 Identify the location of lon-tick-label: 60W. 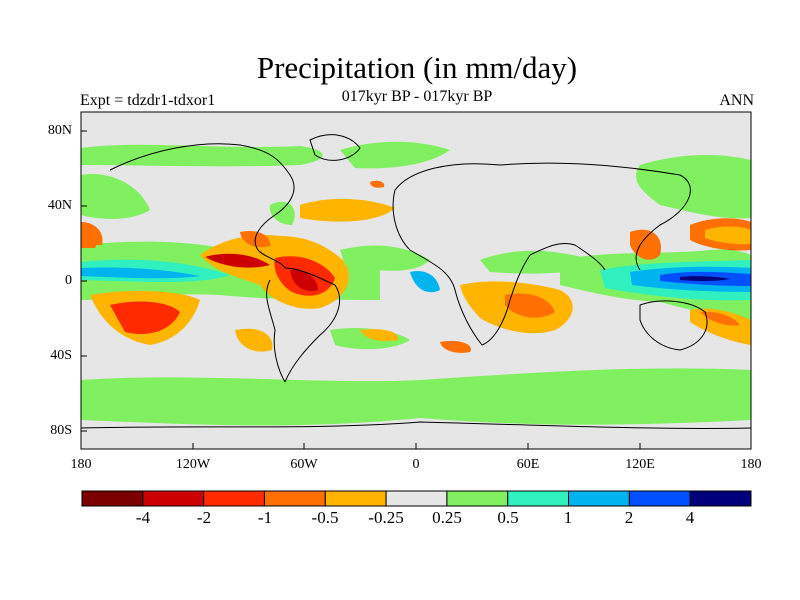
(304, 464).